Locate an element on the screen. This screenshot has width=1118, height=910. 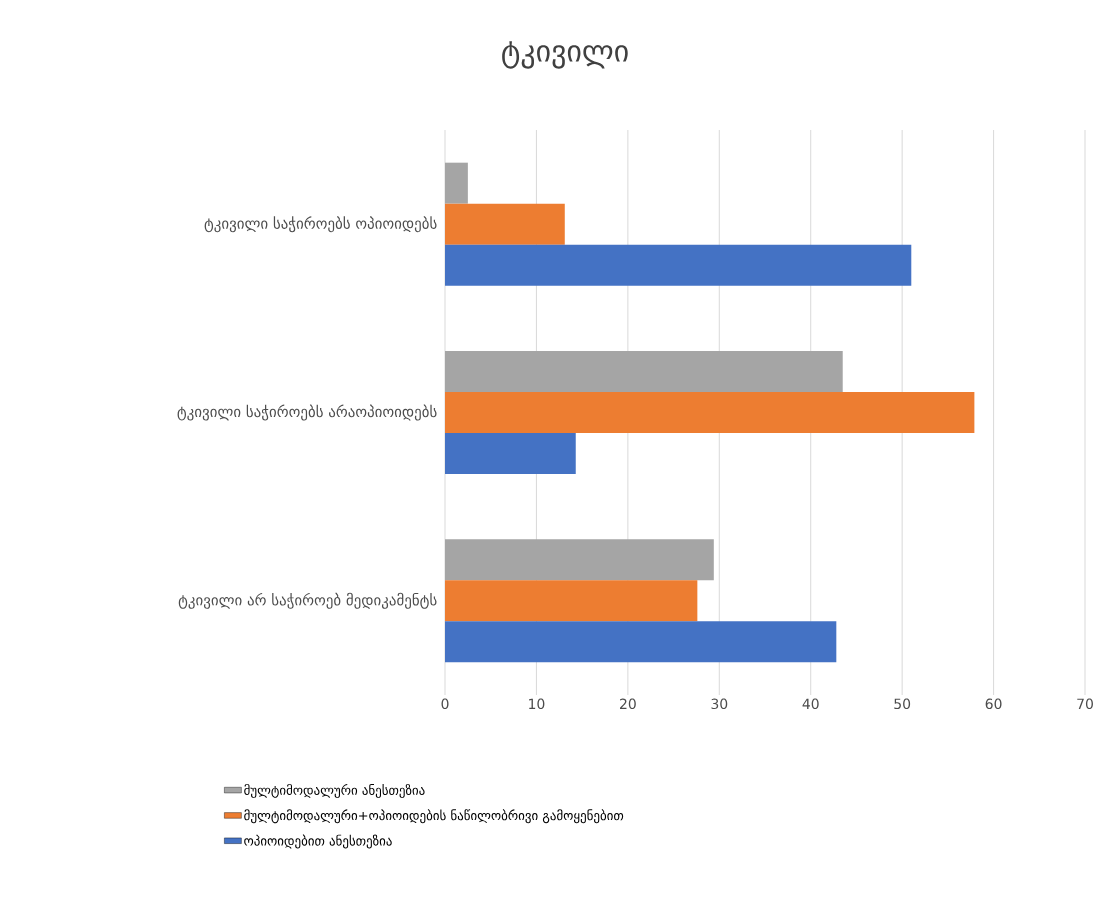
x-tick-label: 10 is located at coordinates (537, 704).